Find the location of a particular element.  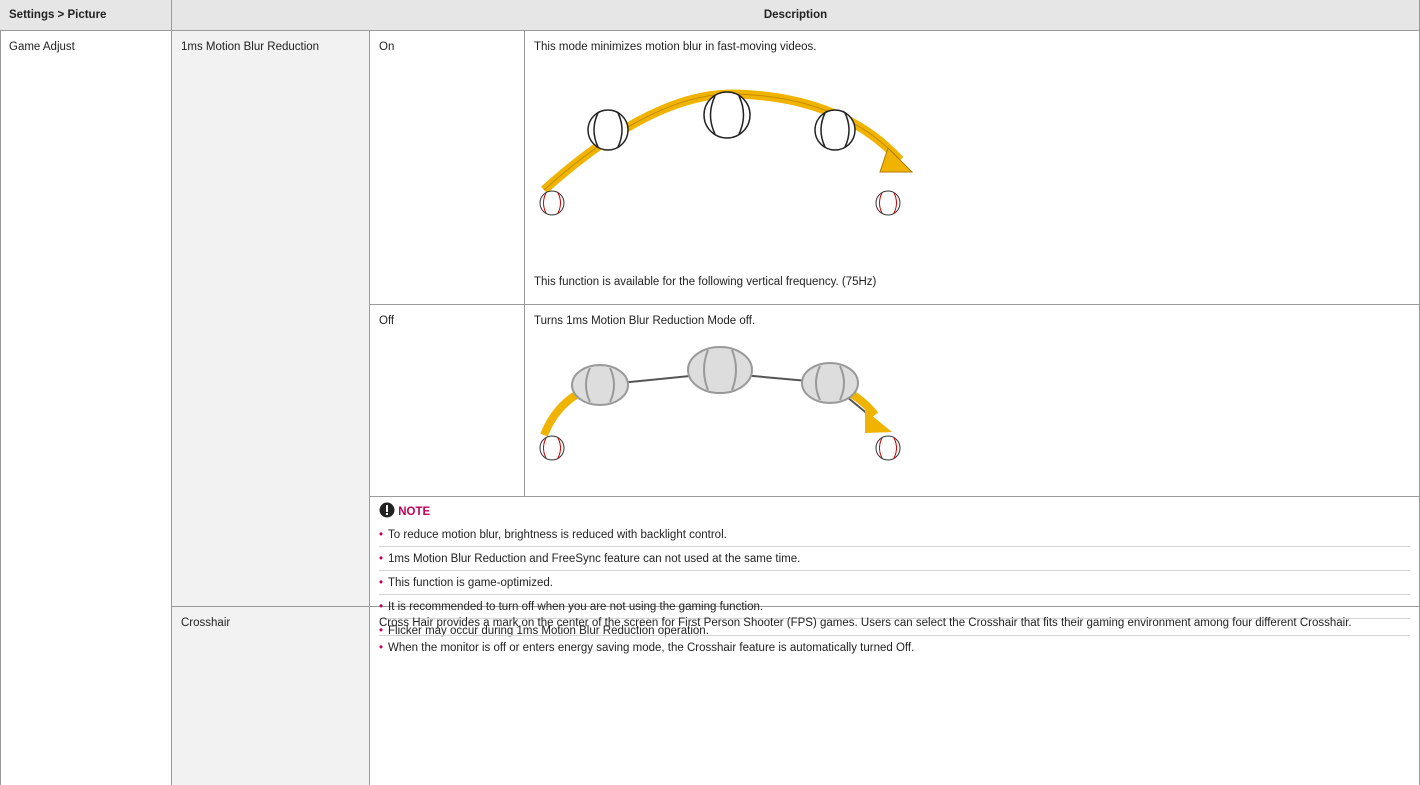

illustration-off is located at coordinates (720, 403).